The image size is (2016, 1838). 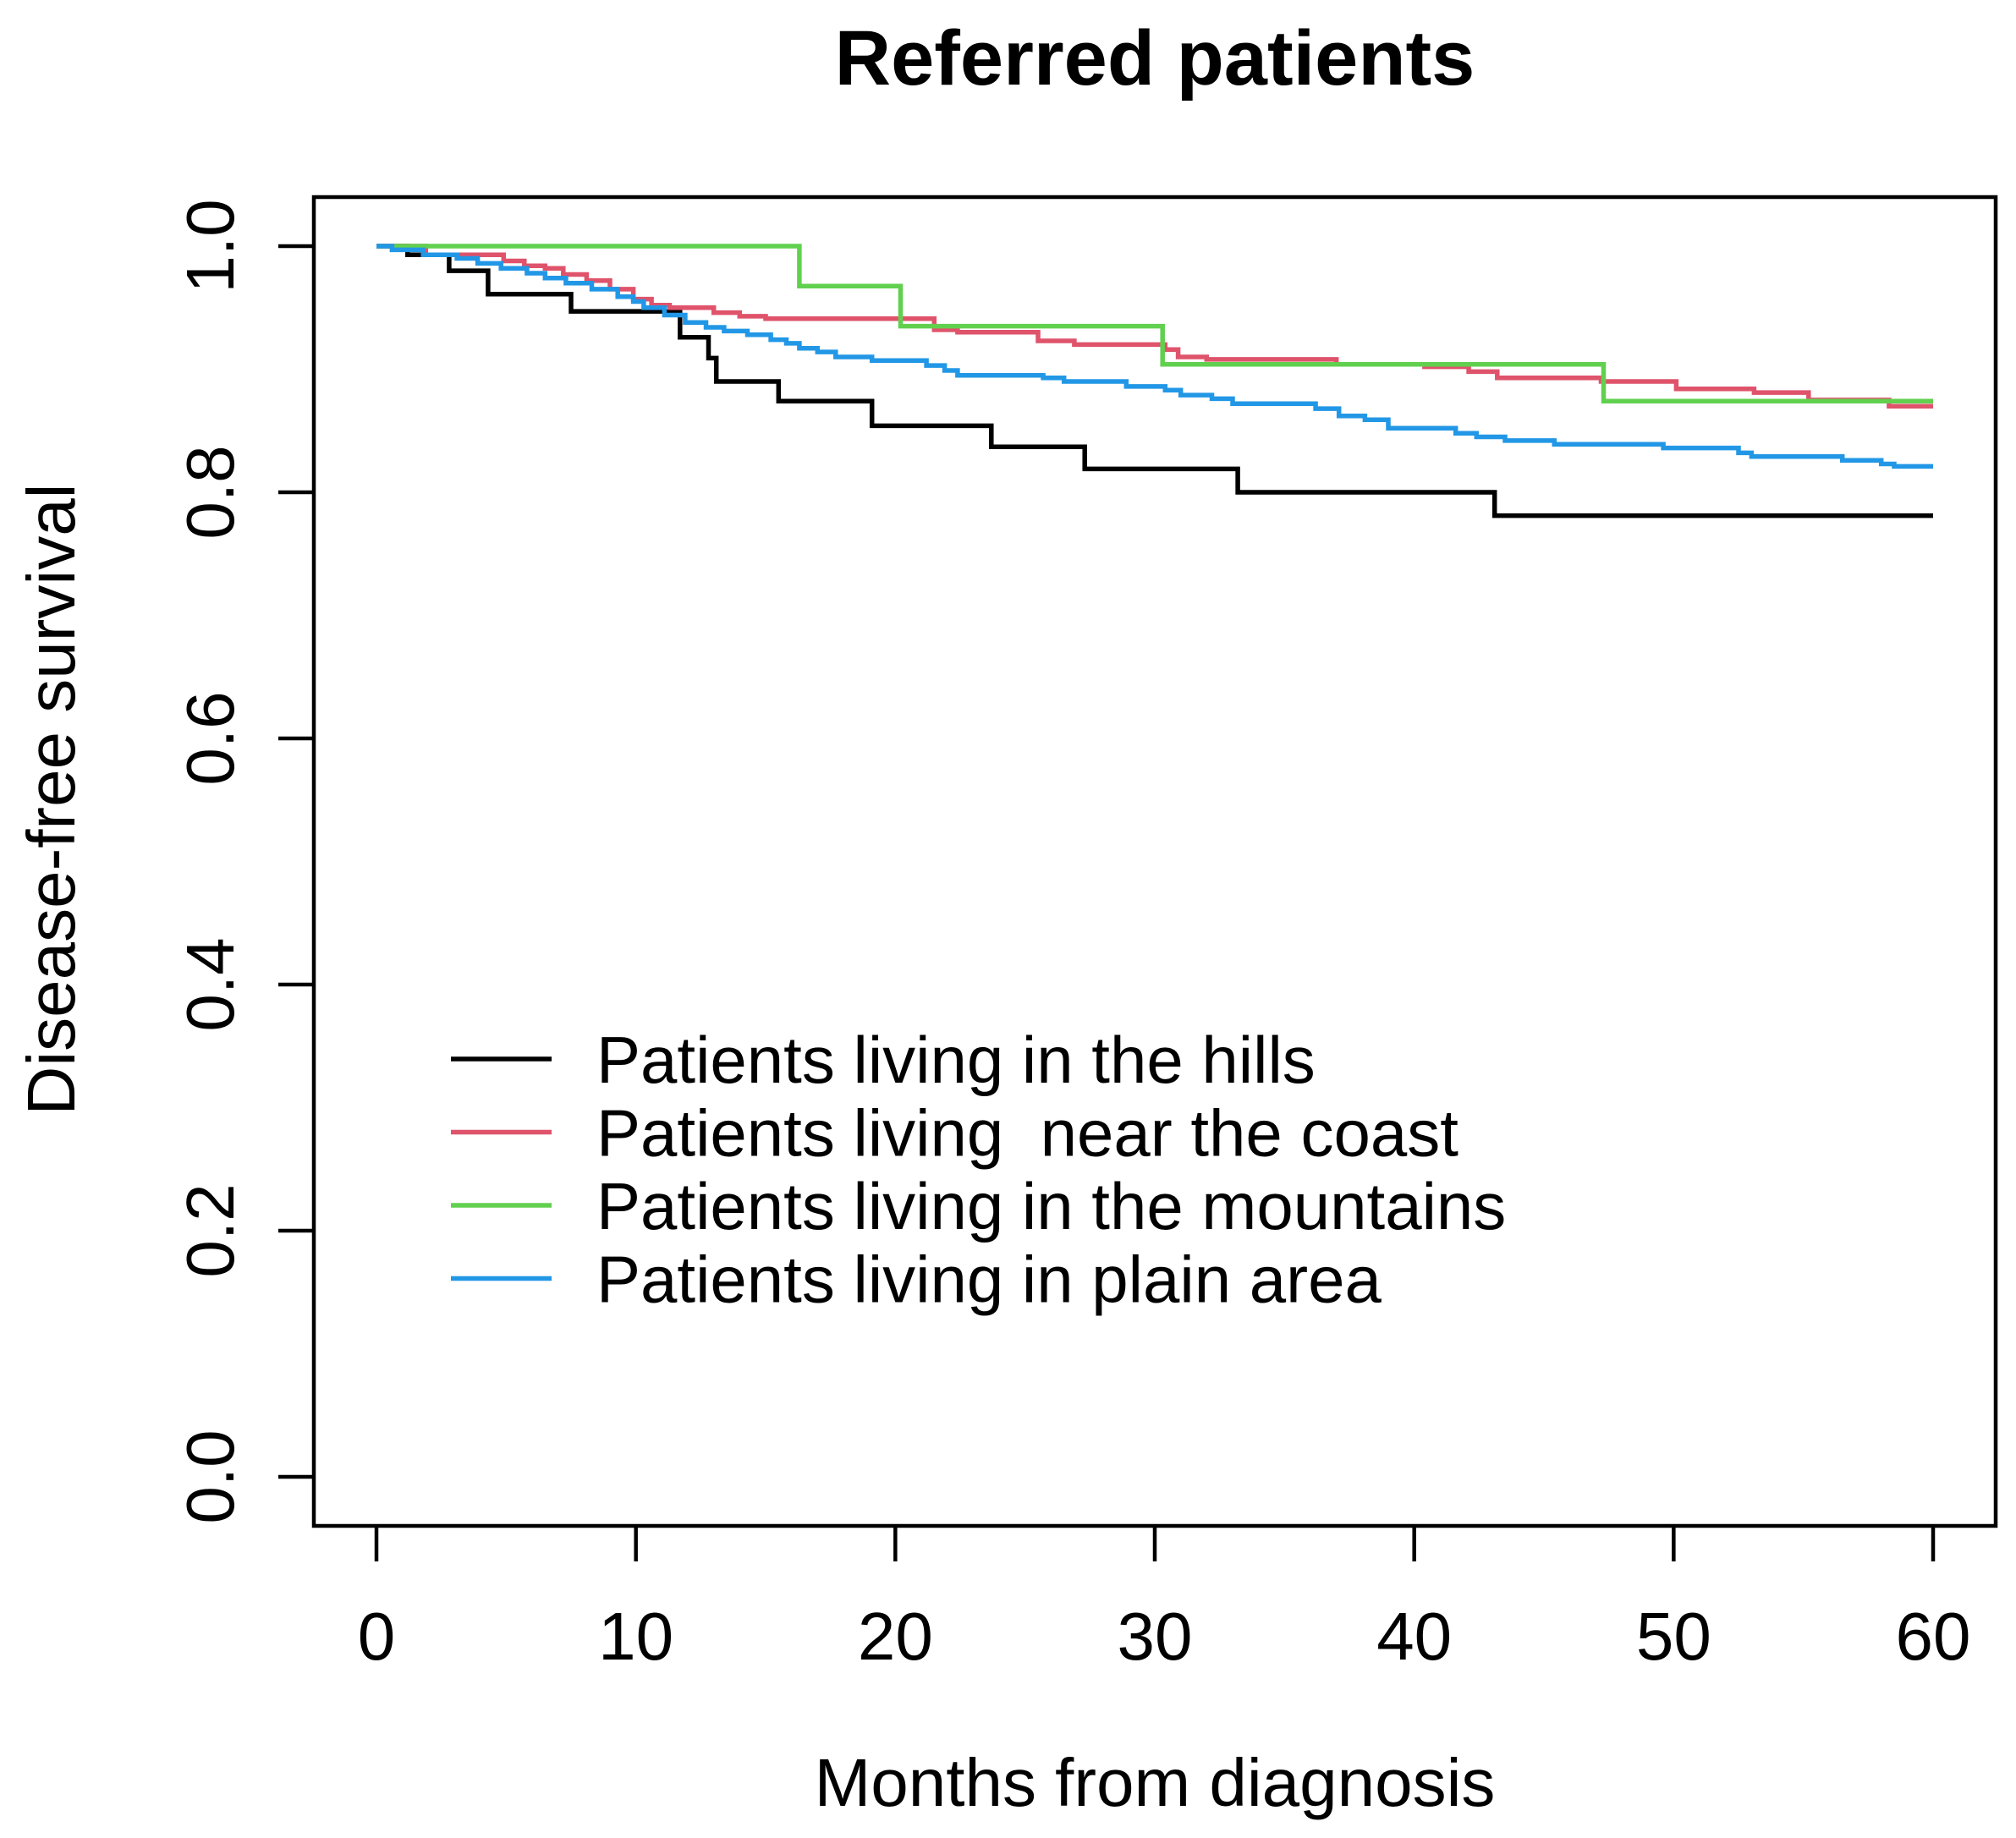 I want to click on x-tick-label: 40, so click(x=1414, y=1636).